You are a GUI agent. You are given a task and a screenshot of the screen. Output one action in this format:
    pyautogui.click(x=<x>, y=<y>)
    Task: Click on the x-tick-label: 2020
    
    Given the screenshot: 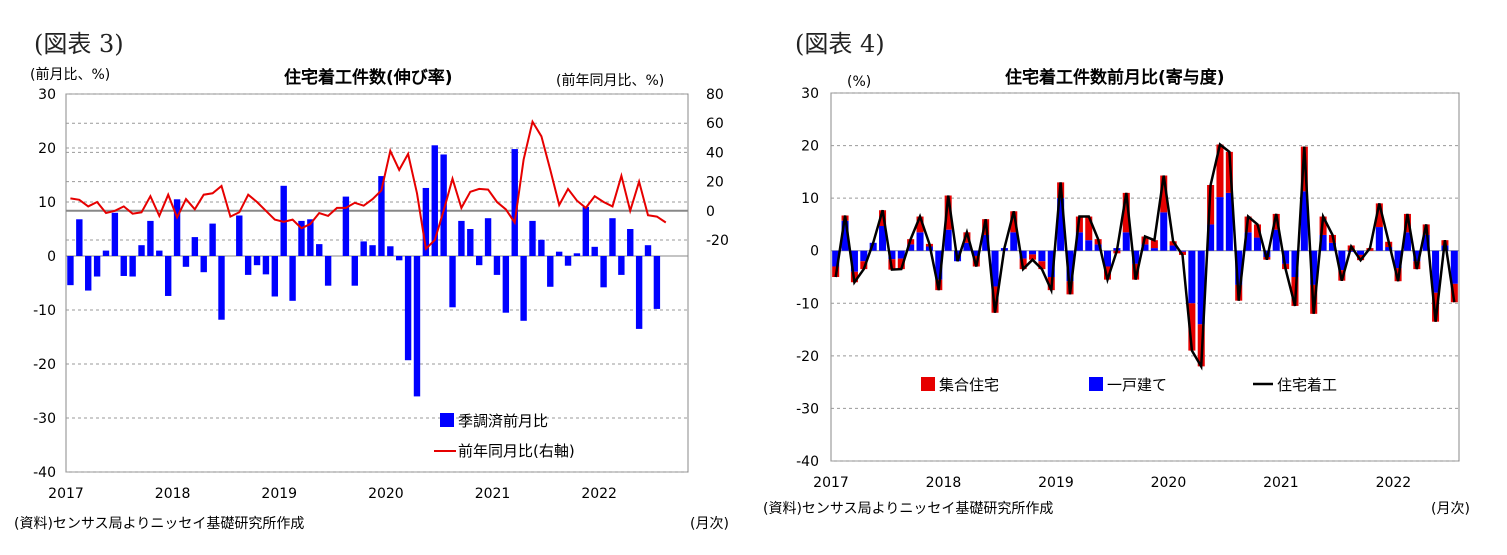 What is the action you would take?
    pyautogui.click(x=386, y=494)
    